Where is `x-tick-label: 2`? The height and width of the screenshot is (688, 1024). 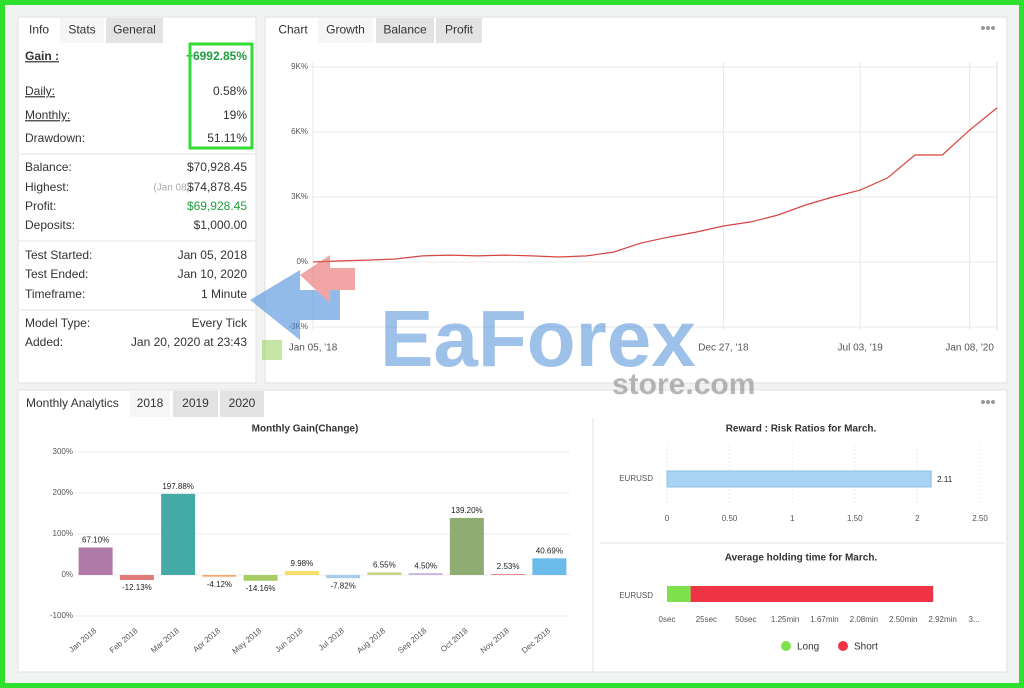 x-tick-label: 2 is located at coordinates (917, 518).